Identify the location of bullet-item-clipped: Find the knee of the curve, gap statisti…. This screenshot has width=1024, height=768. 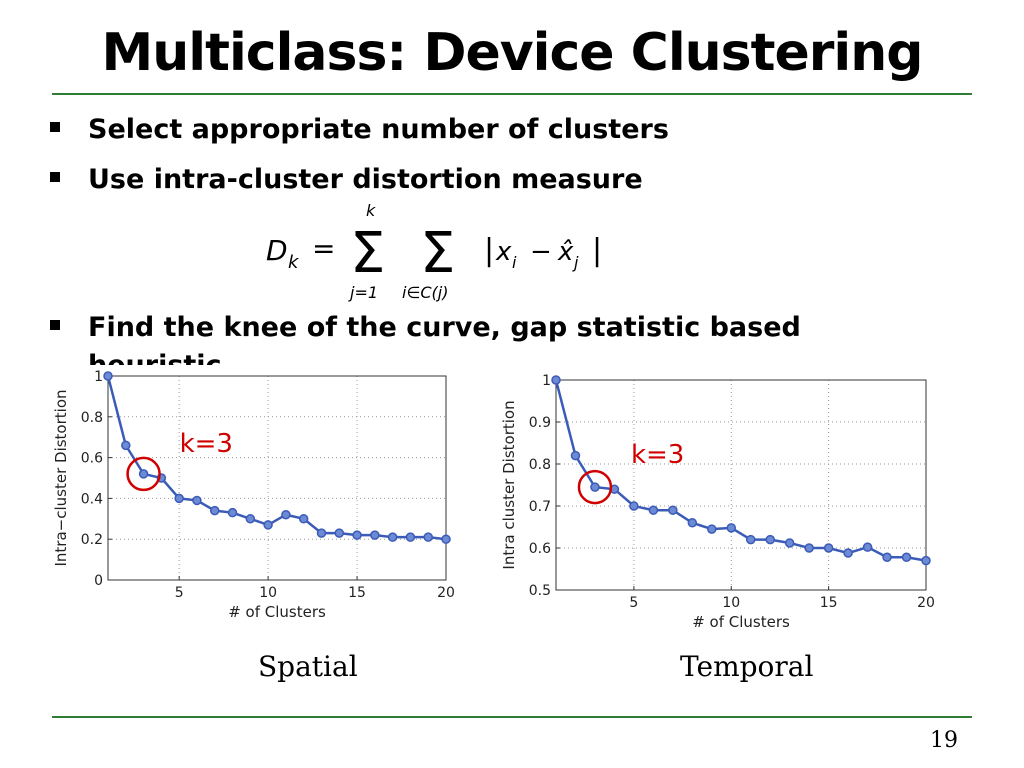
(510, 335).